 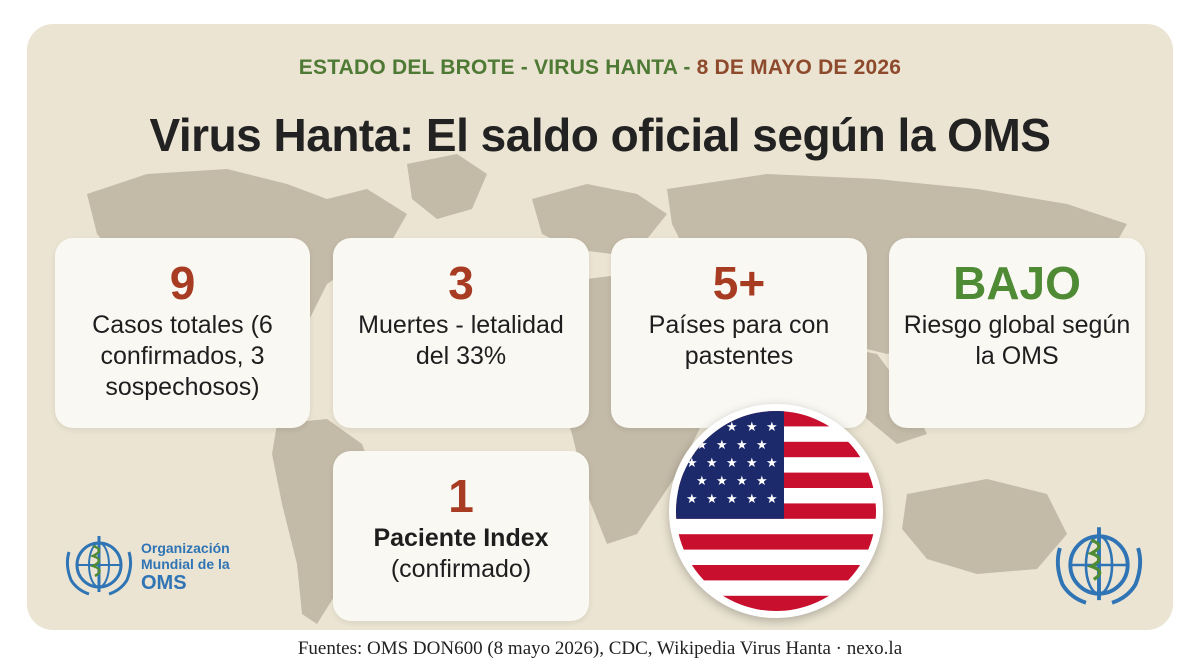 I want to click on oms-logo-left: Organización Mundial de la OMS, so click(x=163, y=567).